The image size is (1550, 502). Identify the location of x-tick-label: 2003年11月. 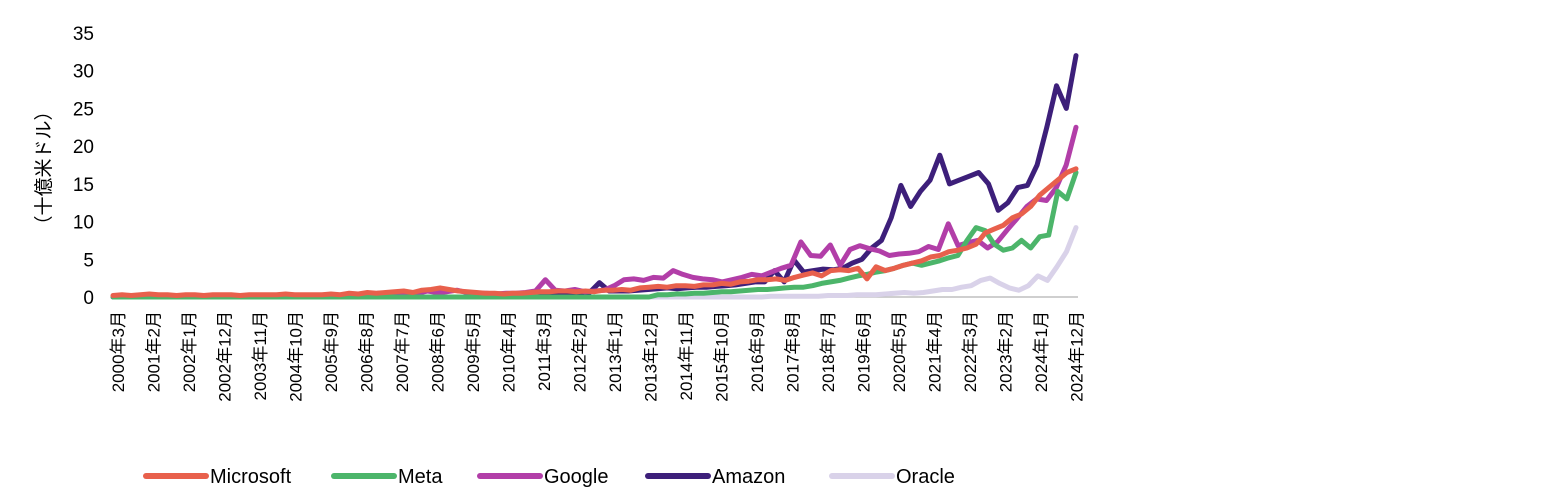
(260, 355).